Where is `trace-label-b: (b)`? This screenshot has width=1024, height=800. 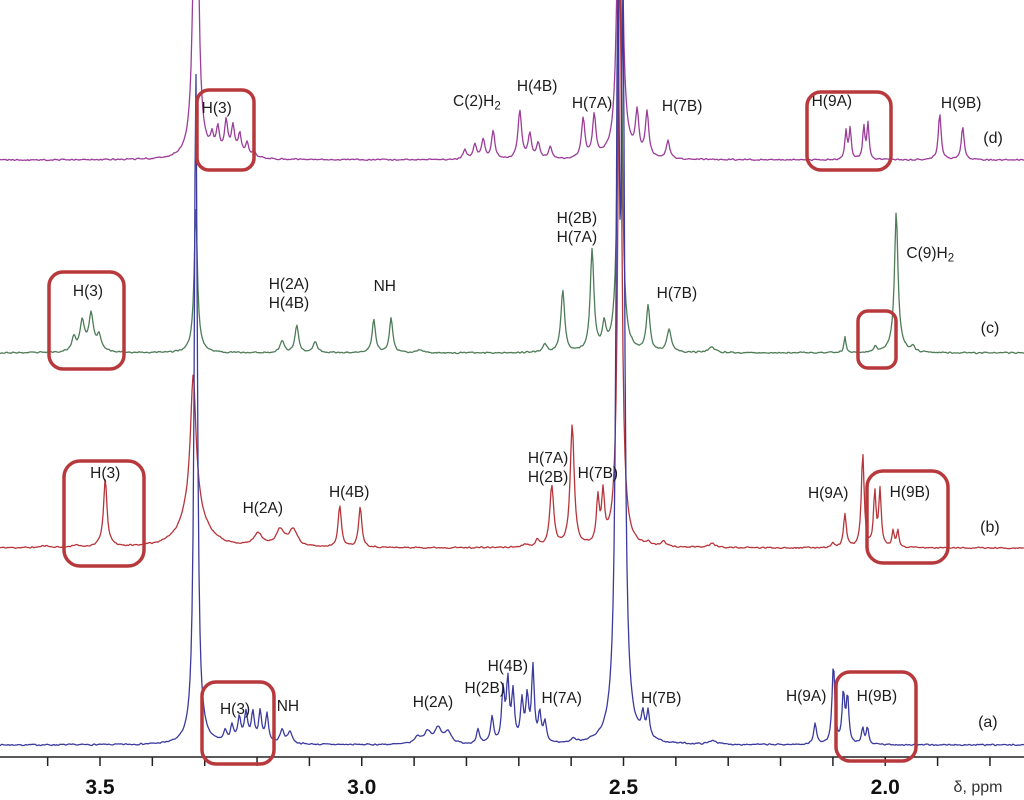
trace-label-b: (b) is located at coordinates (990, 527).